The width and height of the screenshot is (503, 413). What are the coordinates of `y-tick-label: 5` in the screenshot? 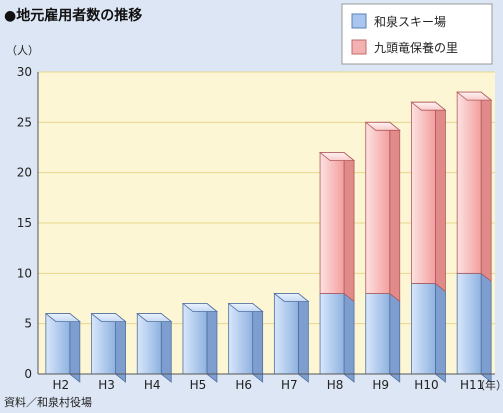 It's located at (28, 324).